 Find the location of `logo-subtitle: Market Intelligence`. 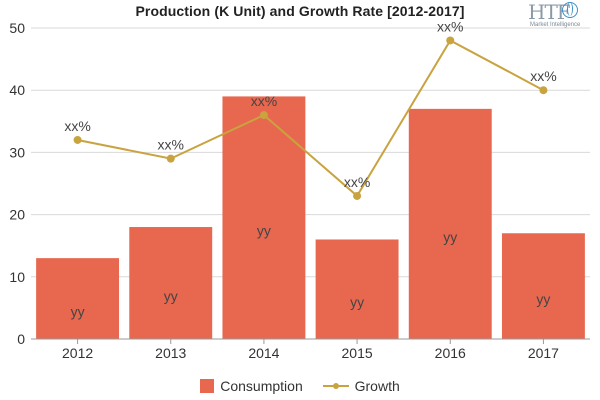

logo-subtitle: Market Intelligence is located at coordinates (555, 25).